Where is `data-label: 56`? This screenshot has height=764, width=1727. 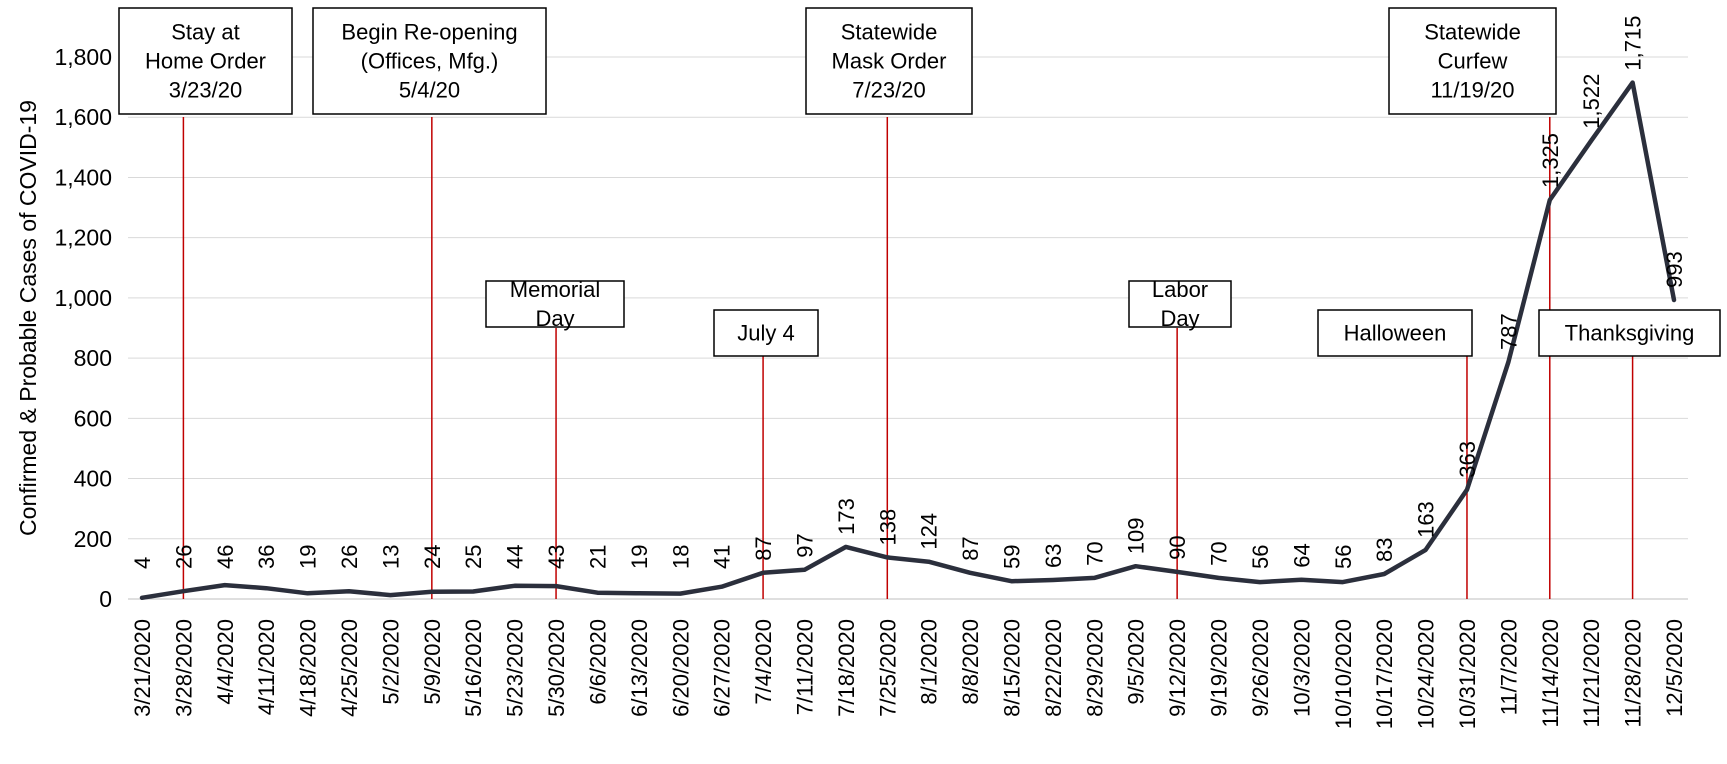
data-label: 56 is located at coordinates (1343, 557).